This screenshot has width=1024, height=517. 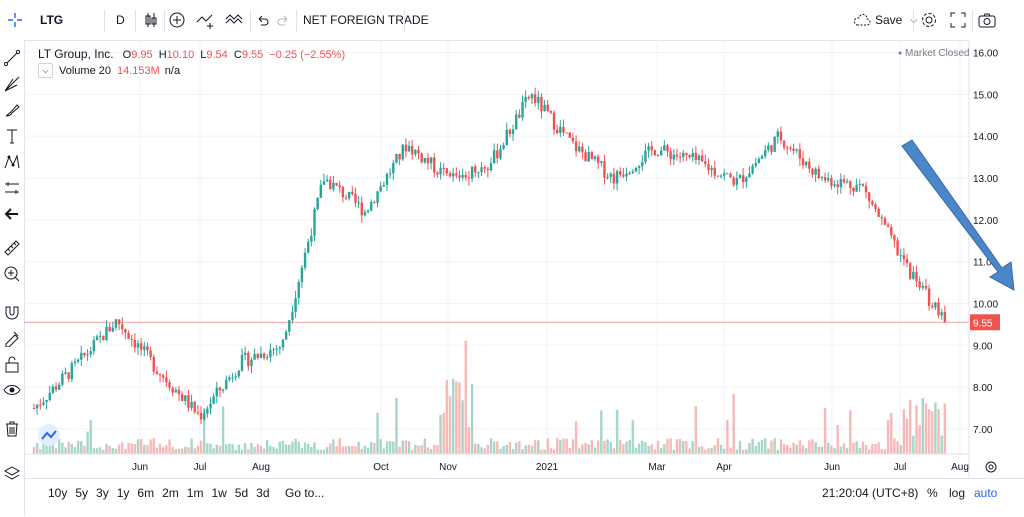 What do you see at coordinates (195, 493) in the screenshot?
I see `range-button-1m: 1m` at bounding box center [195, 493].